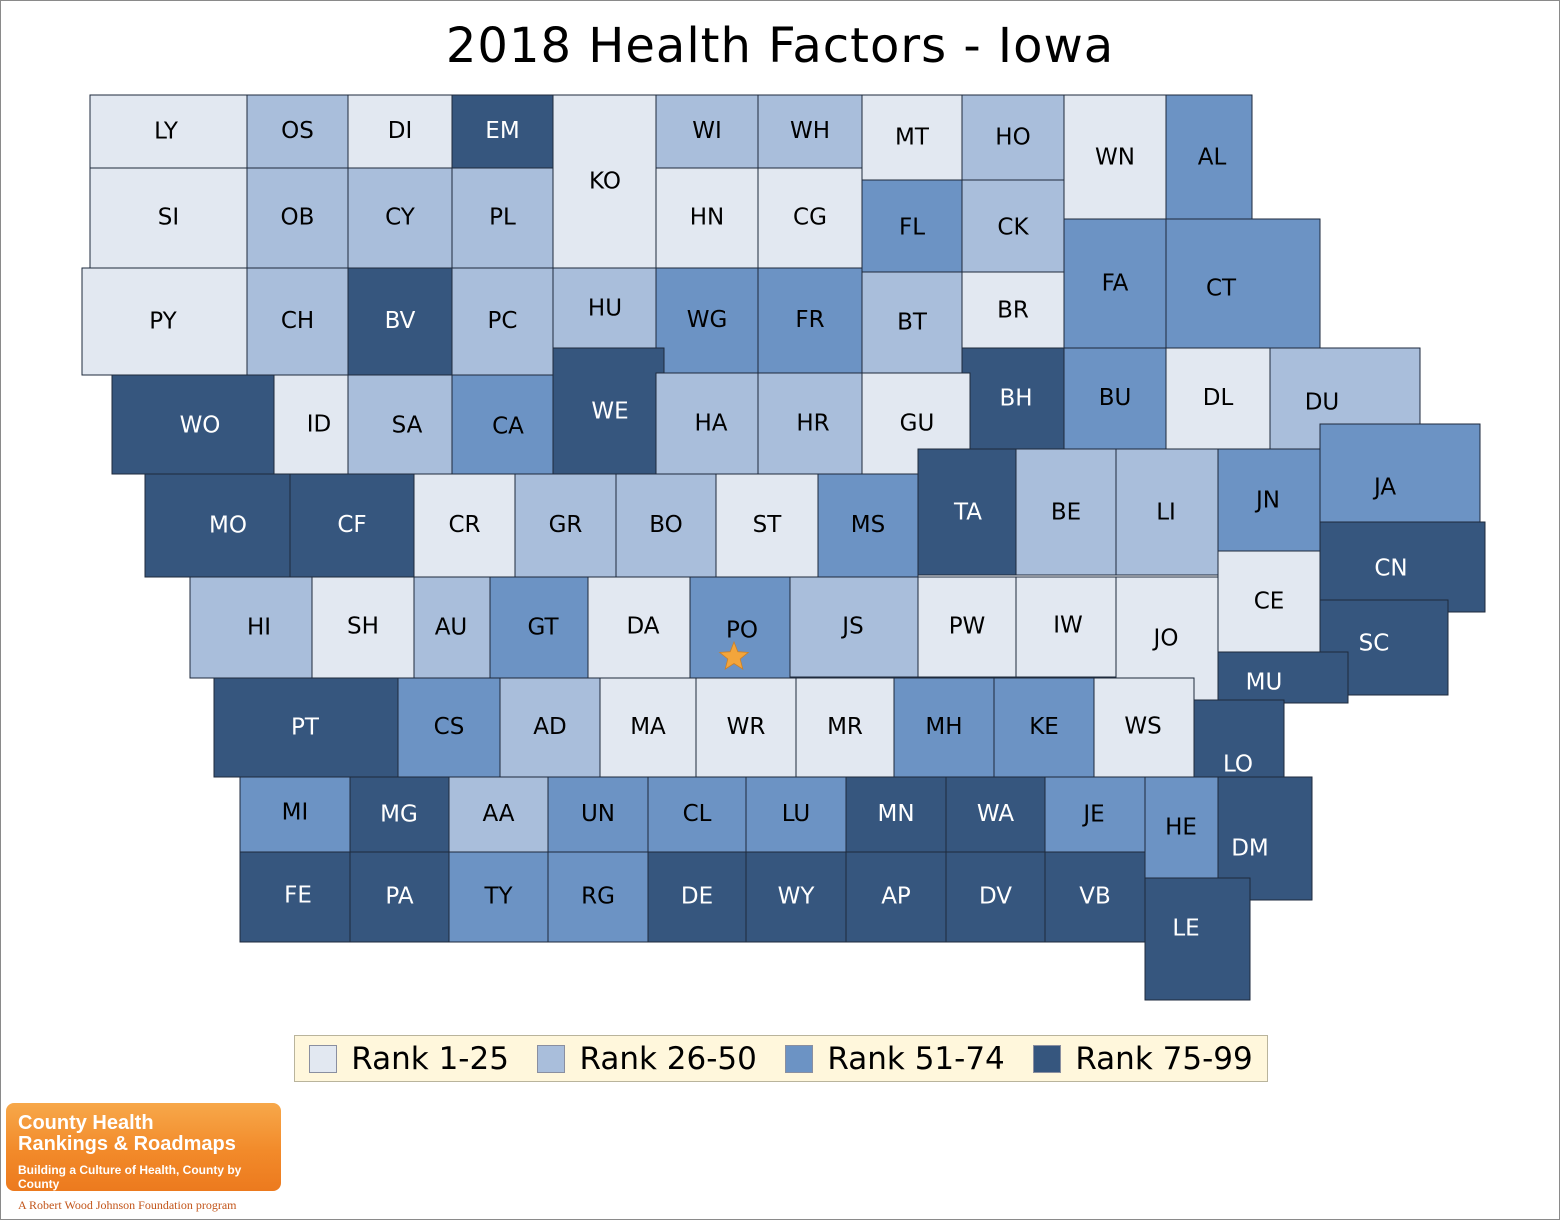 Image resolution: width=1560 pixels, height=1220 pixels. Describe the element at coordinates (464, 525) in the screenshot. I see `county-shape-cr` at that location.